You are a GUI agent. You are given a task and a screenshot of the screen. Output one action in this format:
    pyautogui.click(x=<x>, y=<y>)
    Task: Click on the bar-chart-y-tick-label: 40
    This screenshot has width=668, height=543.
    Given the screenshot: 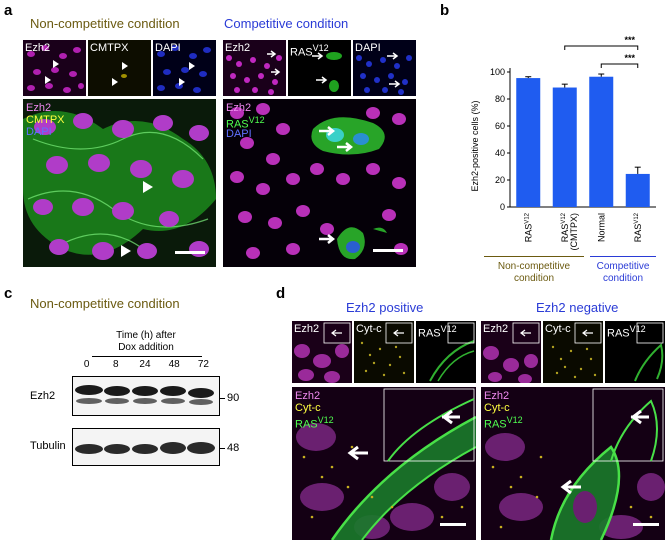 What is the action you would take?
    pyautogui.click(x=500, y=153)
    